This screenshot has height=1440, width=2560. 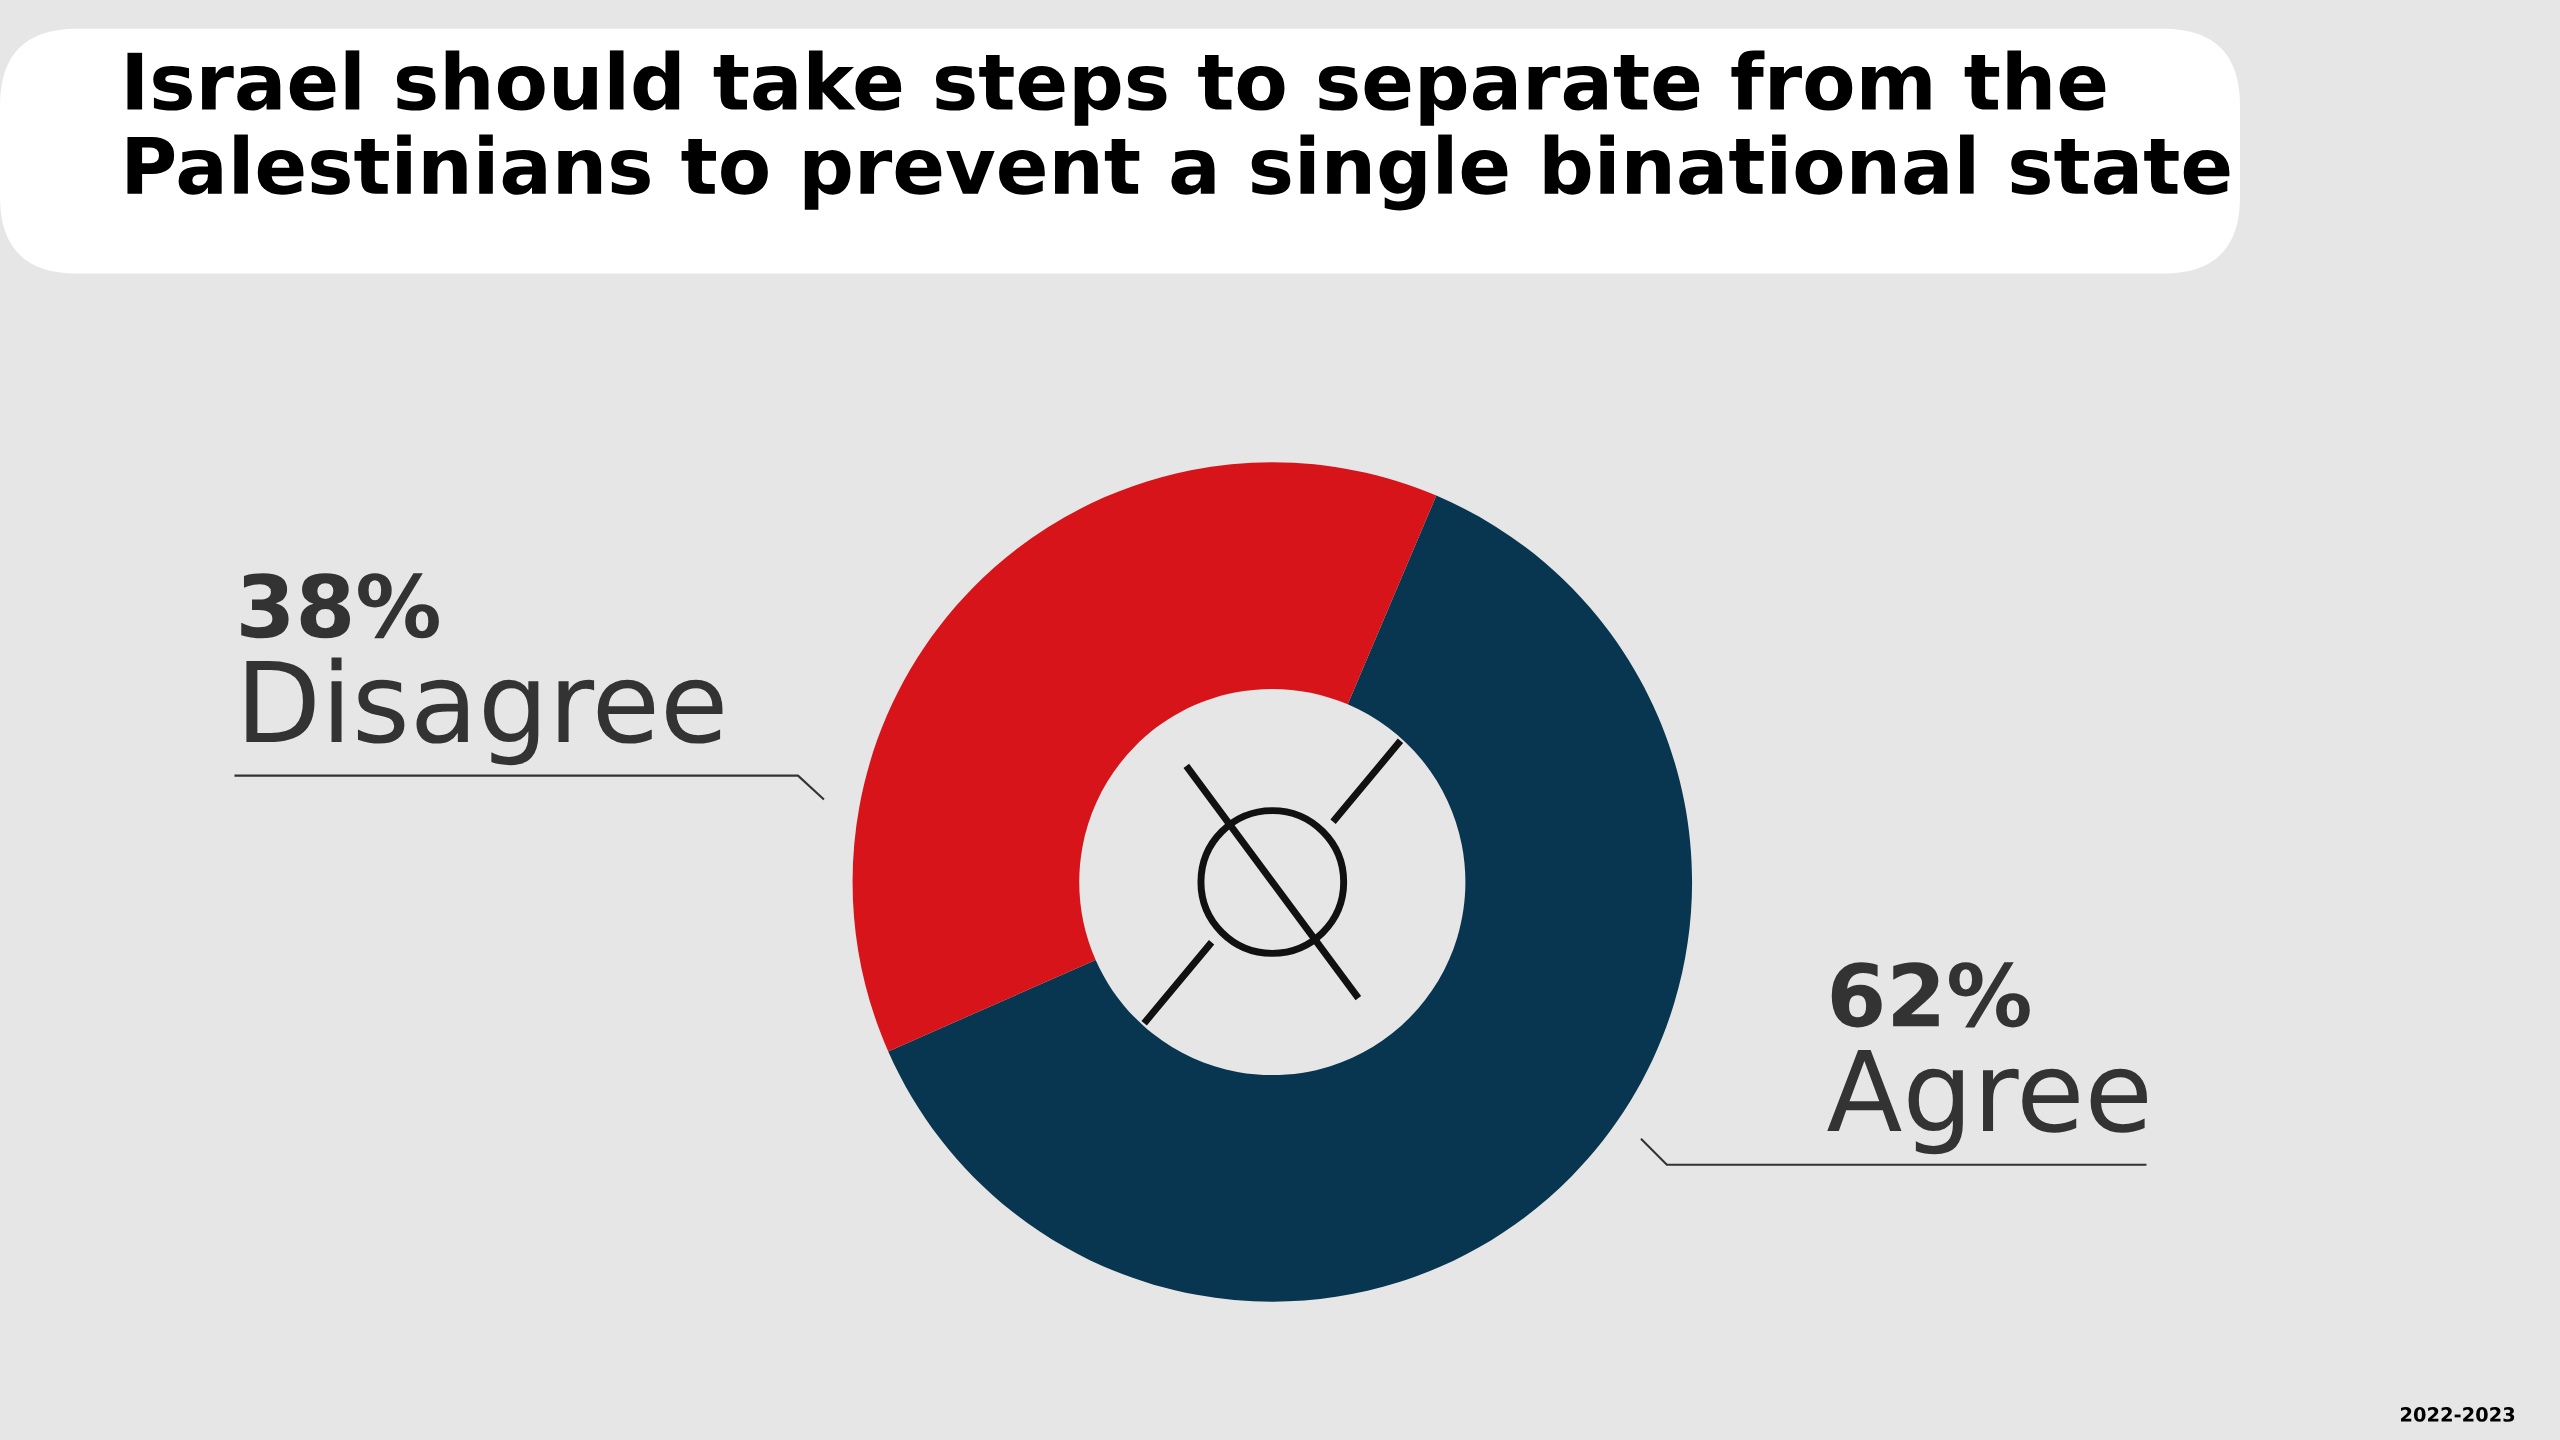 I want to click on data-label: 62%, so click(x=1930, y=995).